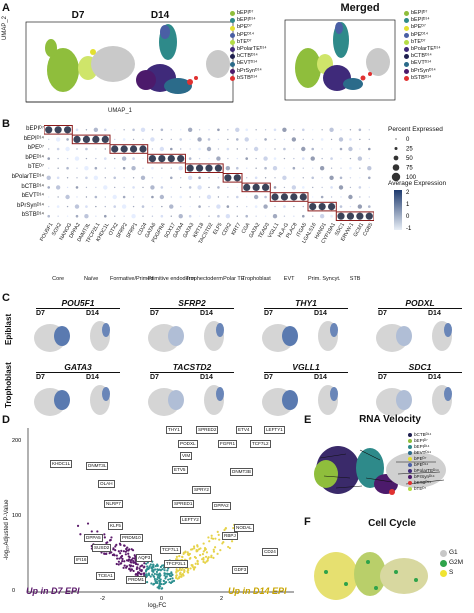 Image resolution: width=474 pixels, height=613 pixels. What do you see at coordinates (396, 158) in the screenshot?
I see `pct-legend-dot` at bounding box center [396, 158].